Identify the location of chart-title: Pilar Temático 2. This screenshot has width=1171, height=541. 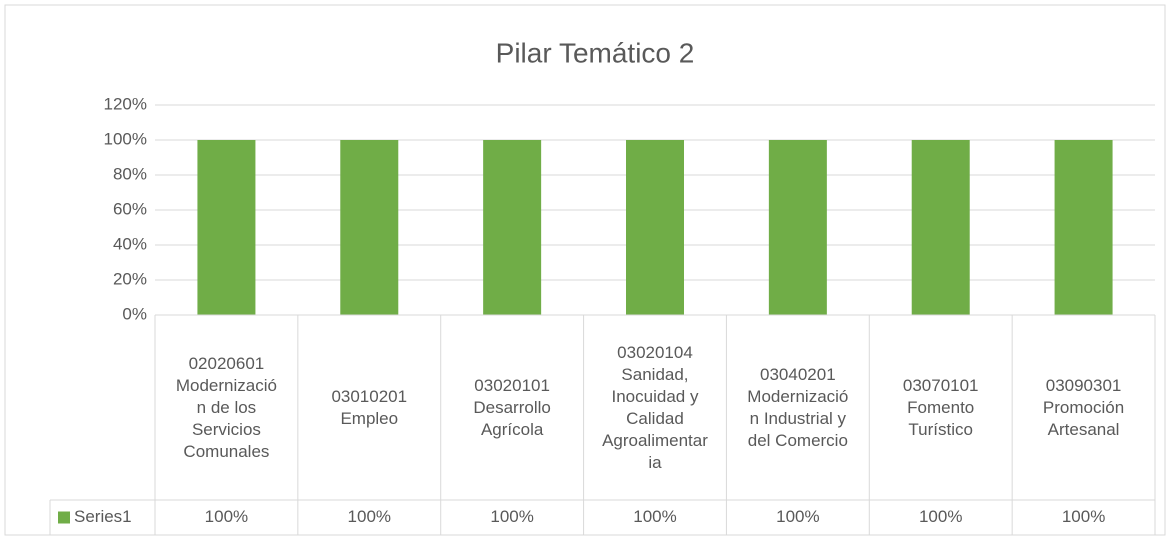
(595, 52).